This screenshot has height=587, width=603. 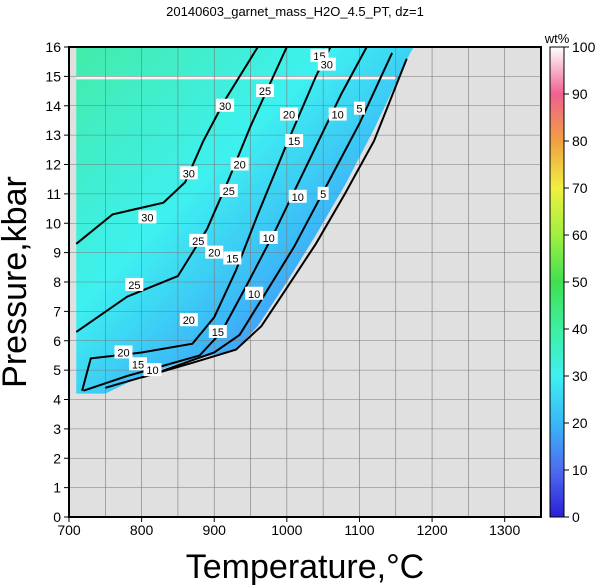 I want to click on contour-label-text: 5, so click(x=359, y=110).